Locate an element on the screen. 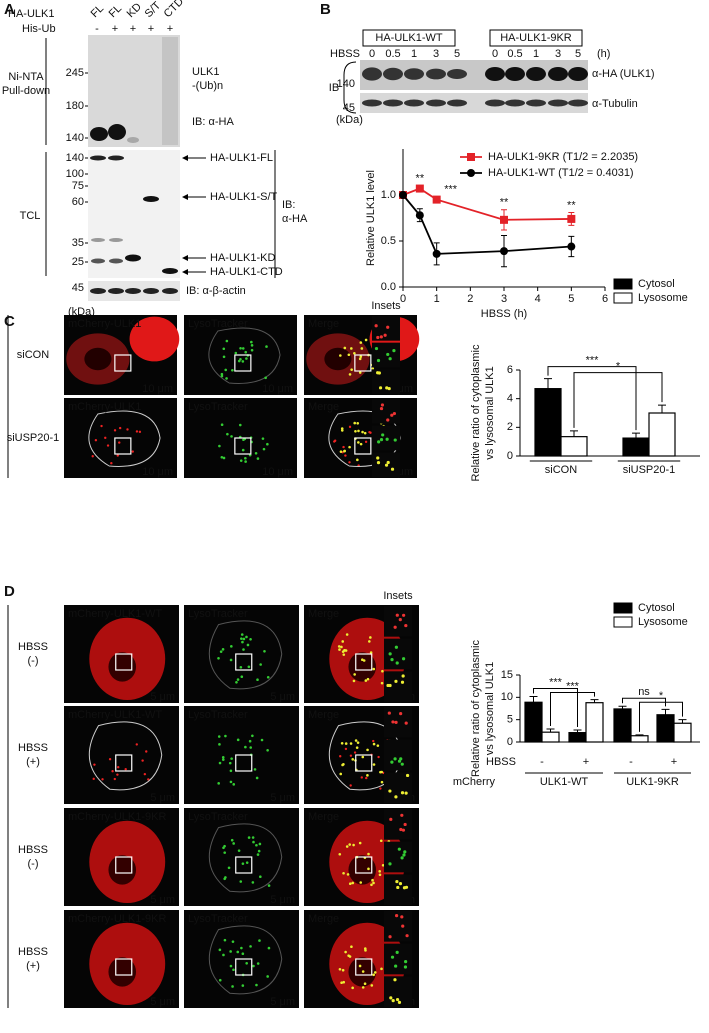  lane-label: FL is located at coordinates (98, 12).